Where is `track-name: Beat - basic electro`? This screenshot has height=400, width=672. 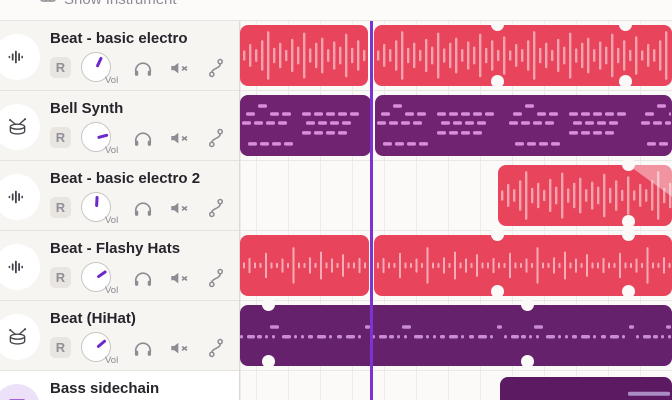 track-name: Beat - basic electro is located at coordinates (119, 38).